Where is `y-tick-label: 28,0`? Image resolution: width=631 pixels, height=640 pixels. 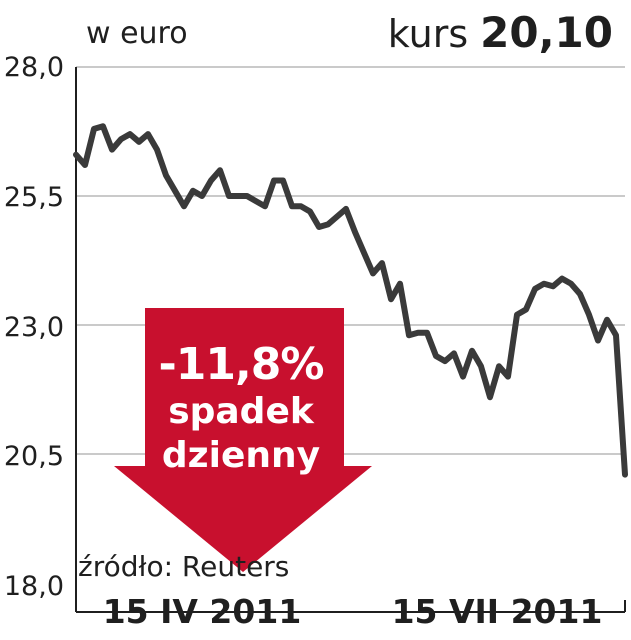
y-tick-label: 28,0 is located at coordinates (33, 67).